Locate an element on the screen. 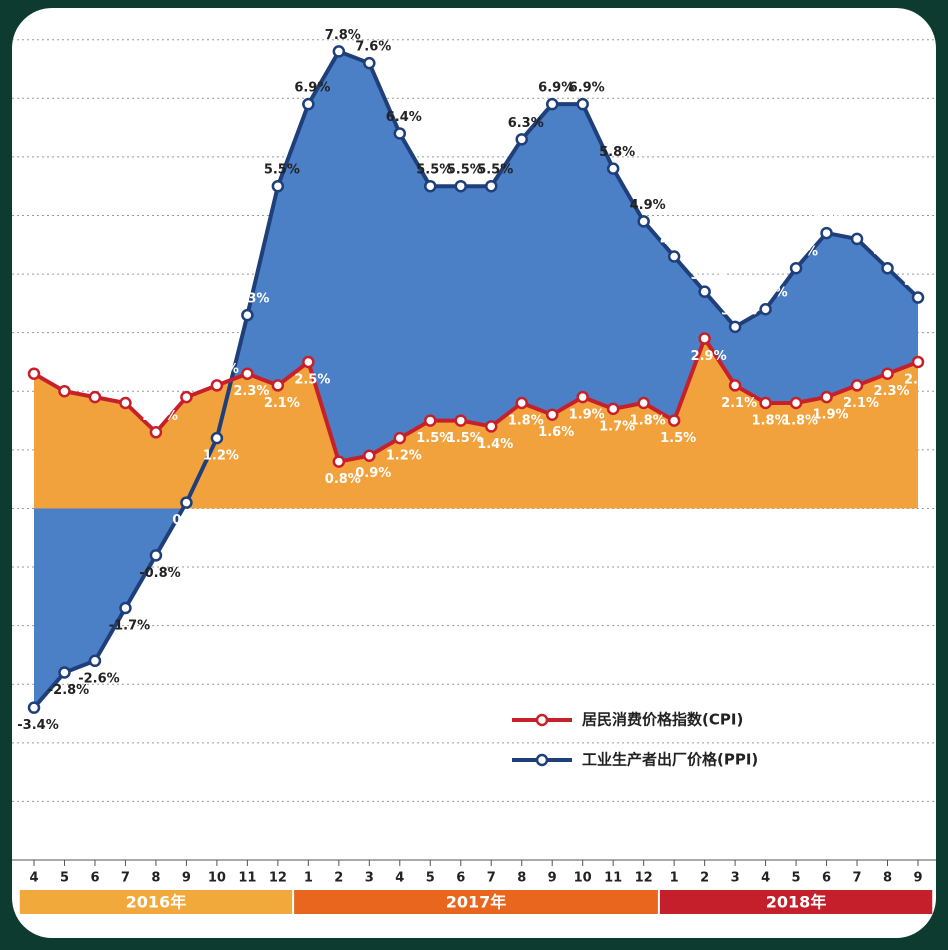 This screenshot has height=950, width=948. data-label: -2.8% is located at coordinates (68, 690).